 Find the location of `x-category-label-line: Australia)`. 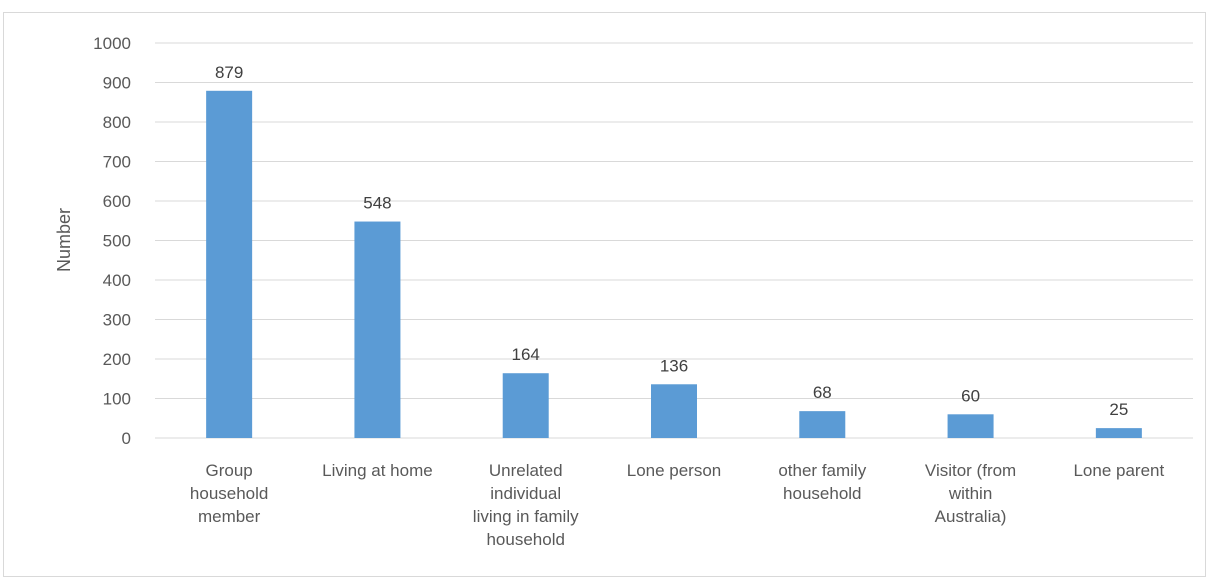

x-category-label-line: Australia) is located at coordinates (971, 516).